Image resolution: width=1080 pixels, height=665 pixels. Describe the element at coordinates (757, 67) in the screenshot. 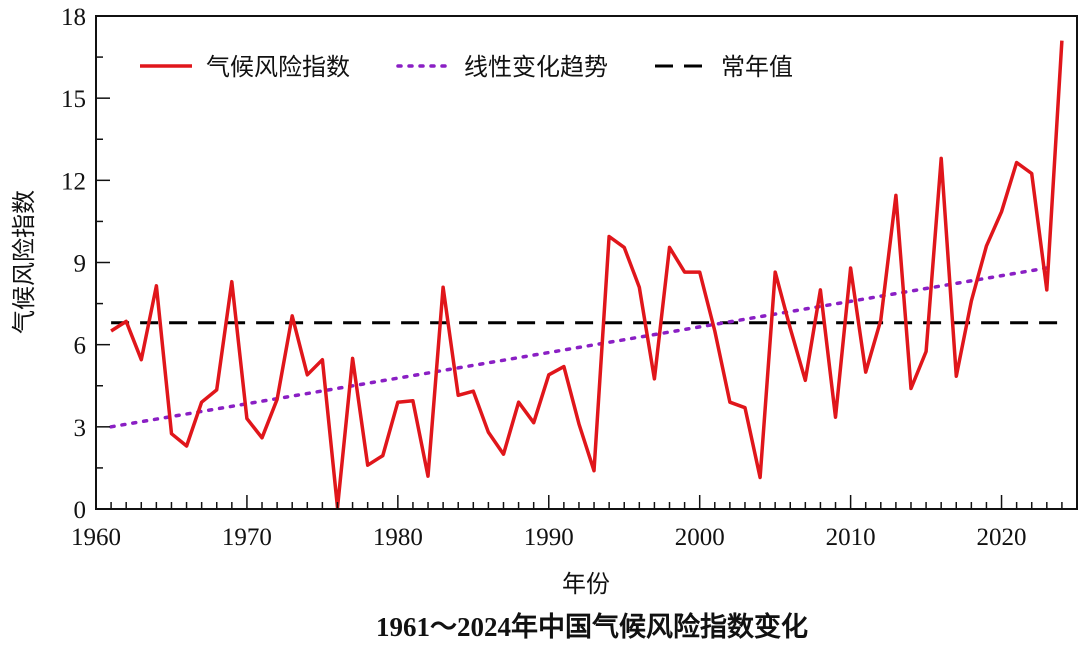

I see `legend-label: 常年值` at that location.